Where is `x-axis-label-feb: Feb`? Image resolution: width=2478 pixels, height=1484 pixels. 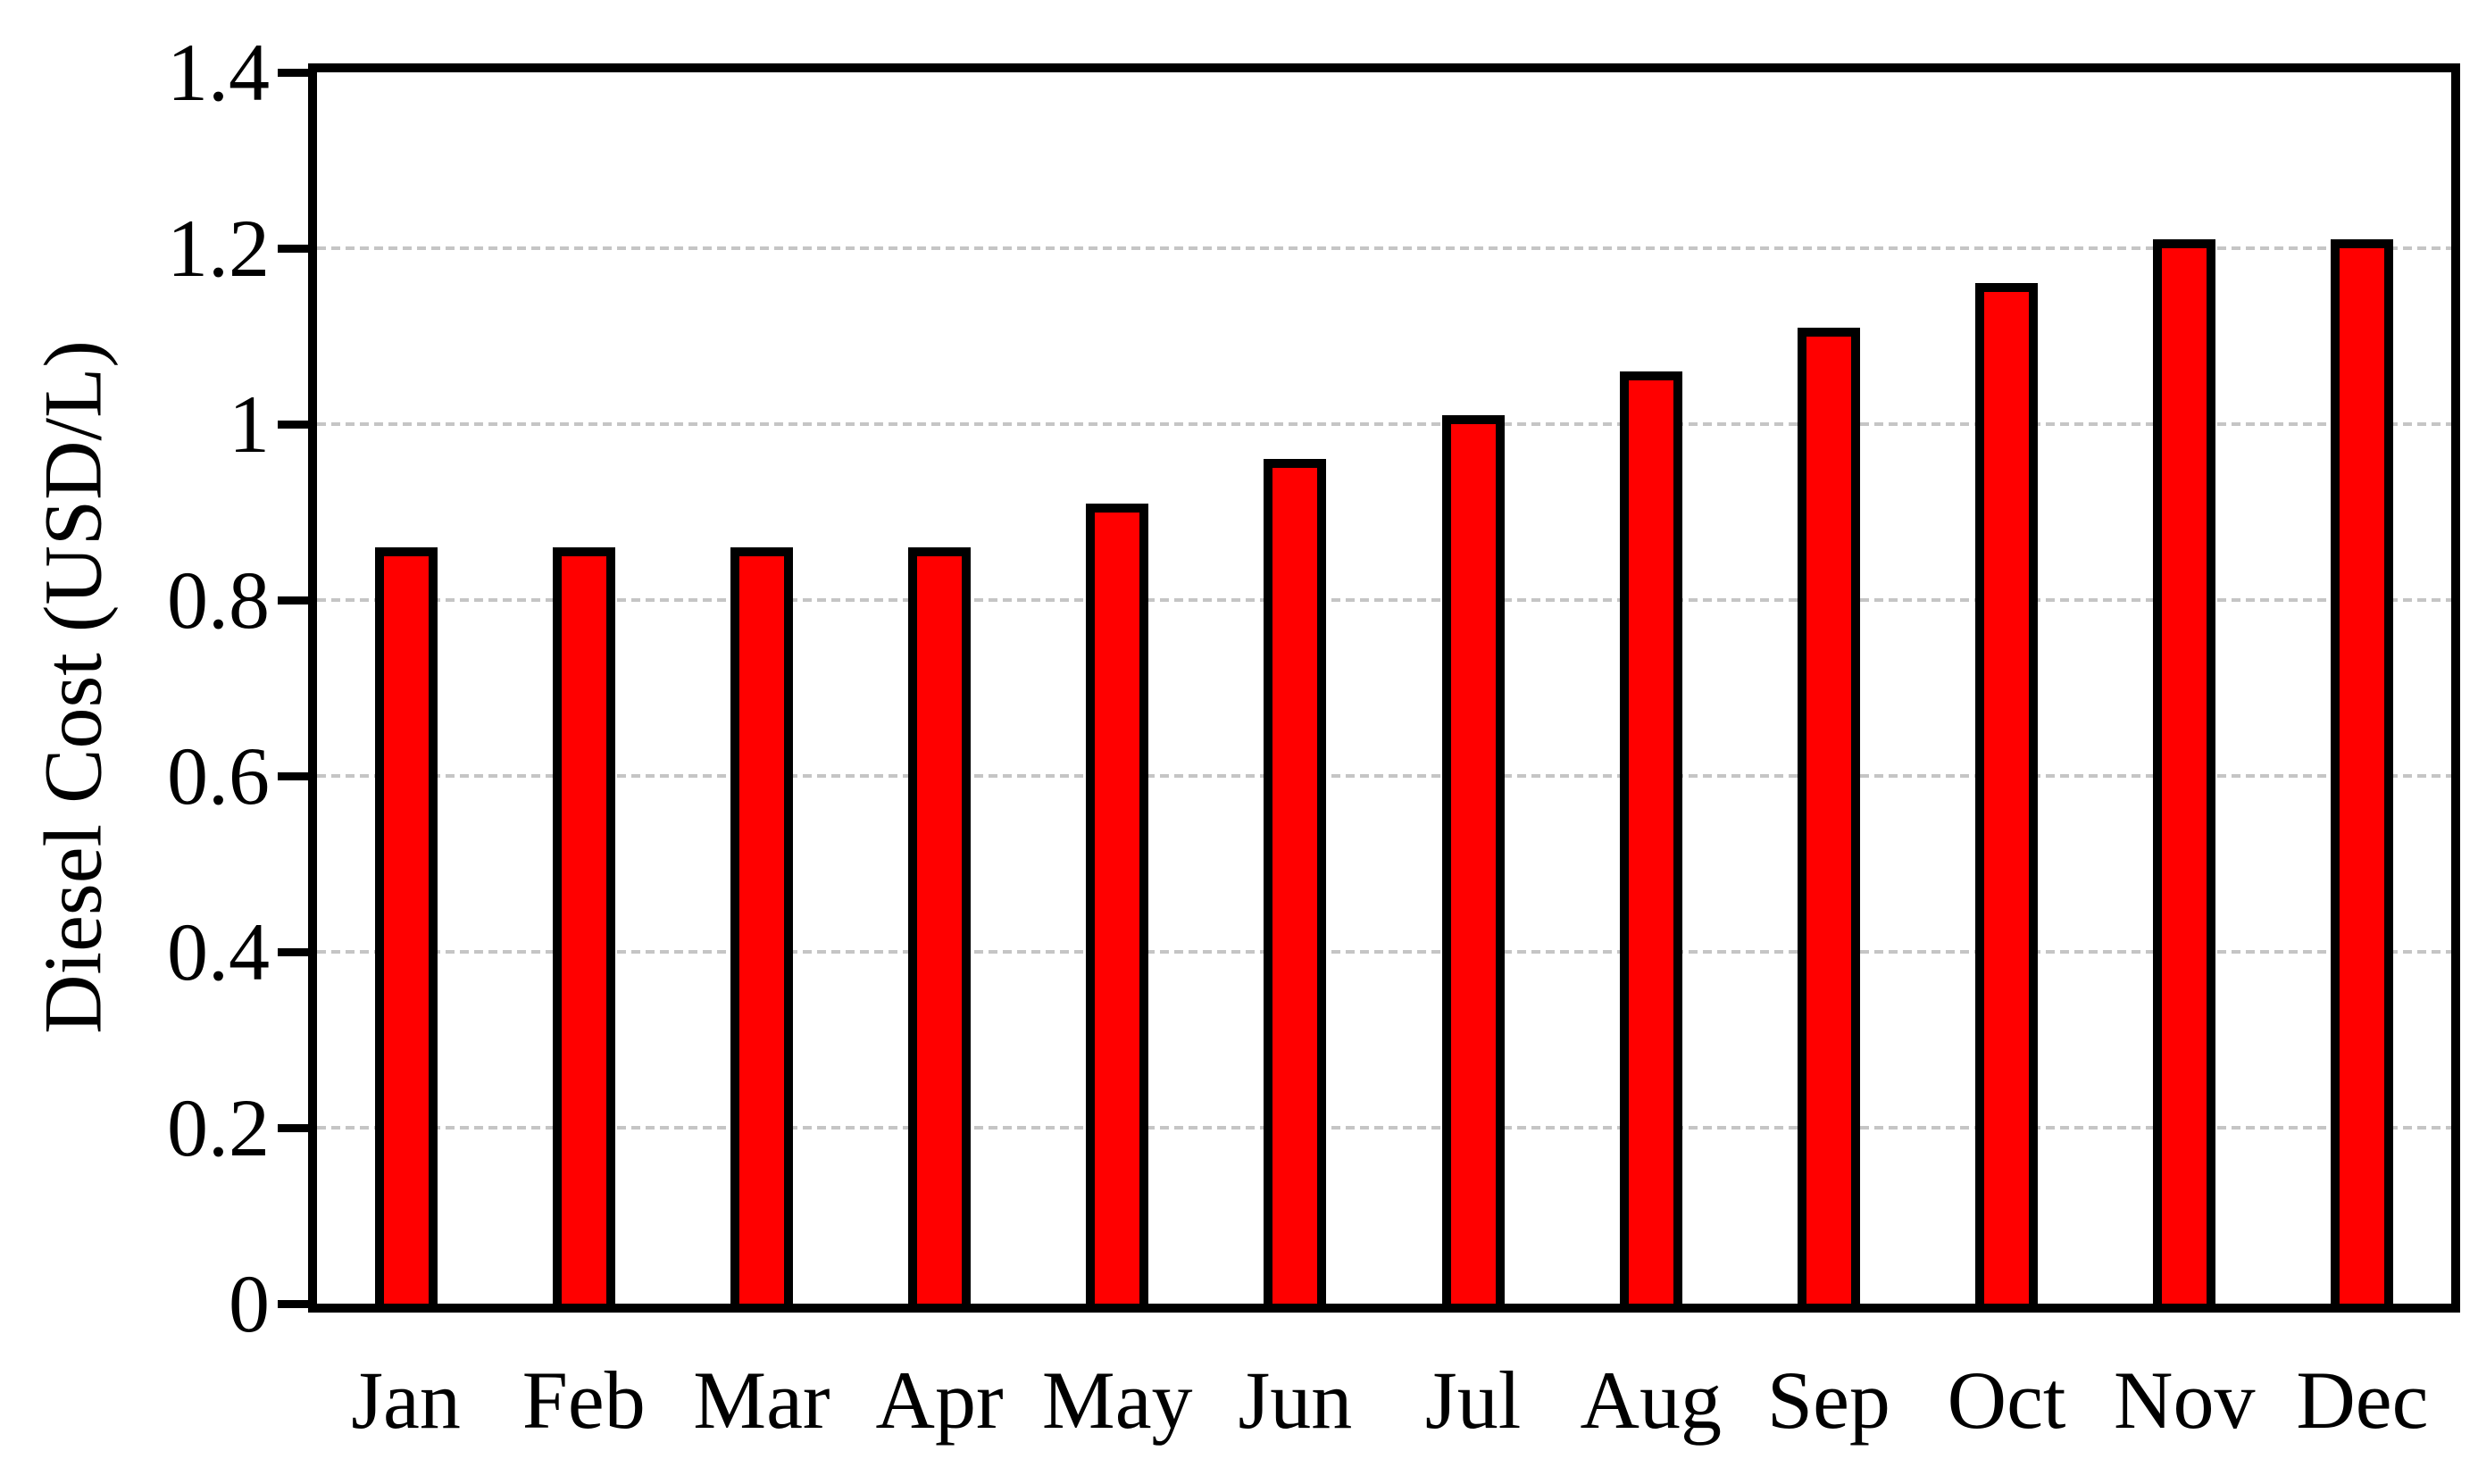 x-axis-label-feb: Feb is located at coordinates (583, 1400).